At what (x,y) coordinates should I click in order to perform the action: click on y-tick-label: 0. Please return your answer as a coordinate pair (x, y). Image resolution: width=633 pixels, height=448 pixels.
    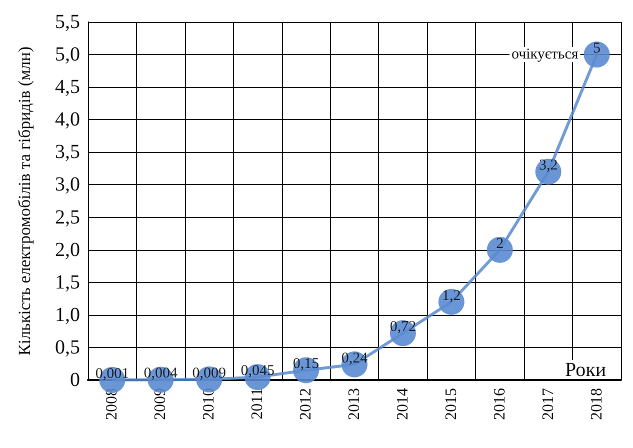
    Looking at the image, I should click on (75, 380).